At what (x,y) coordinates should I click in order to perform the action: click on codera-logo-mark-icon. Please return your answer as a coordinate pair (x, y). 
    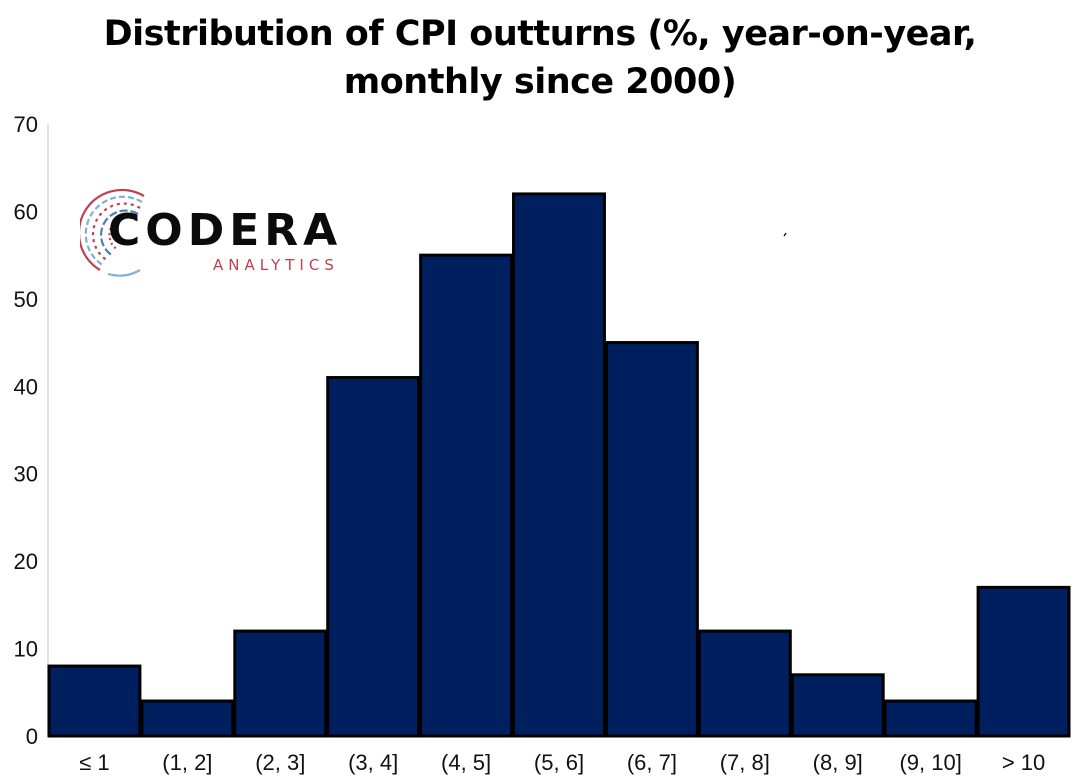
    Looking at the image, I should click on (112, 232).